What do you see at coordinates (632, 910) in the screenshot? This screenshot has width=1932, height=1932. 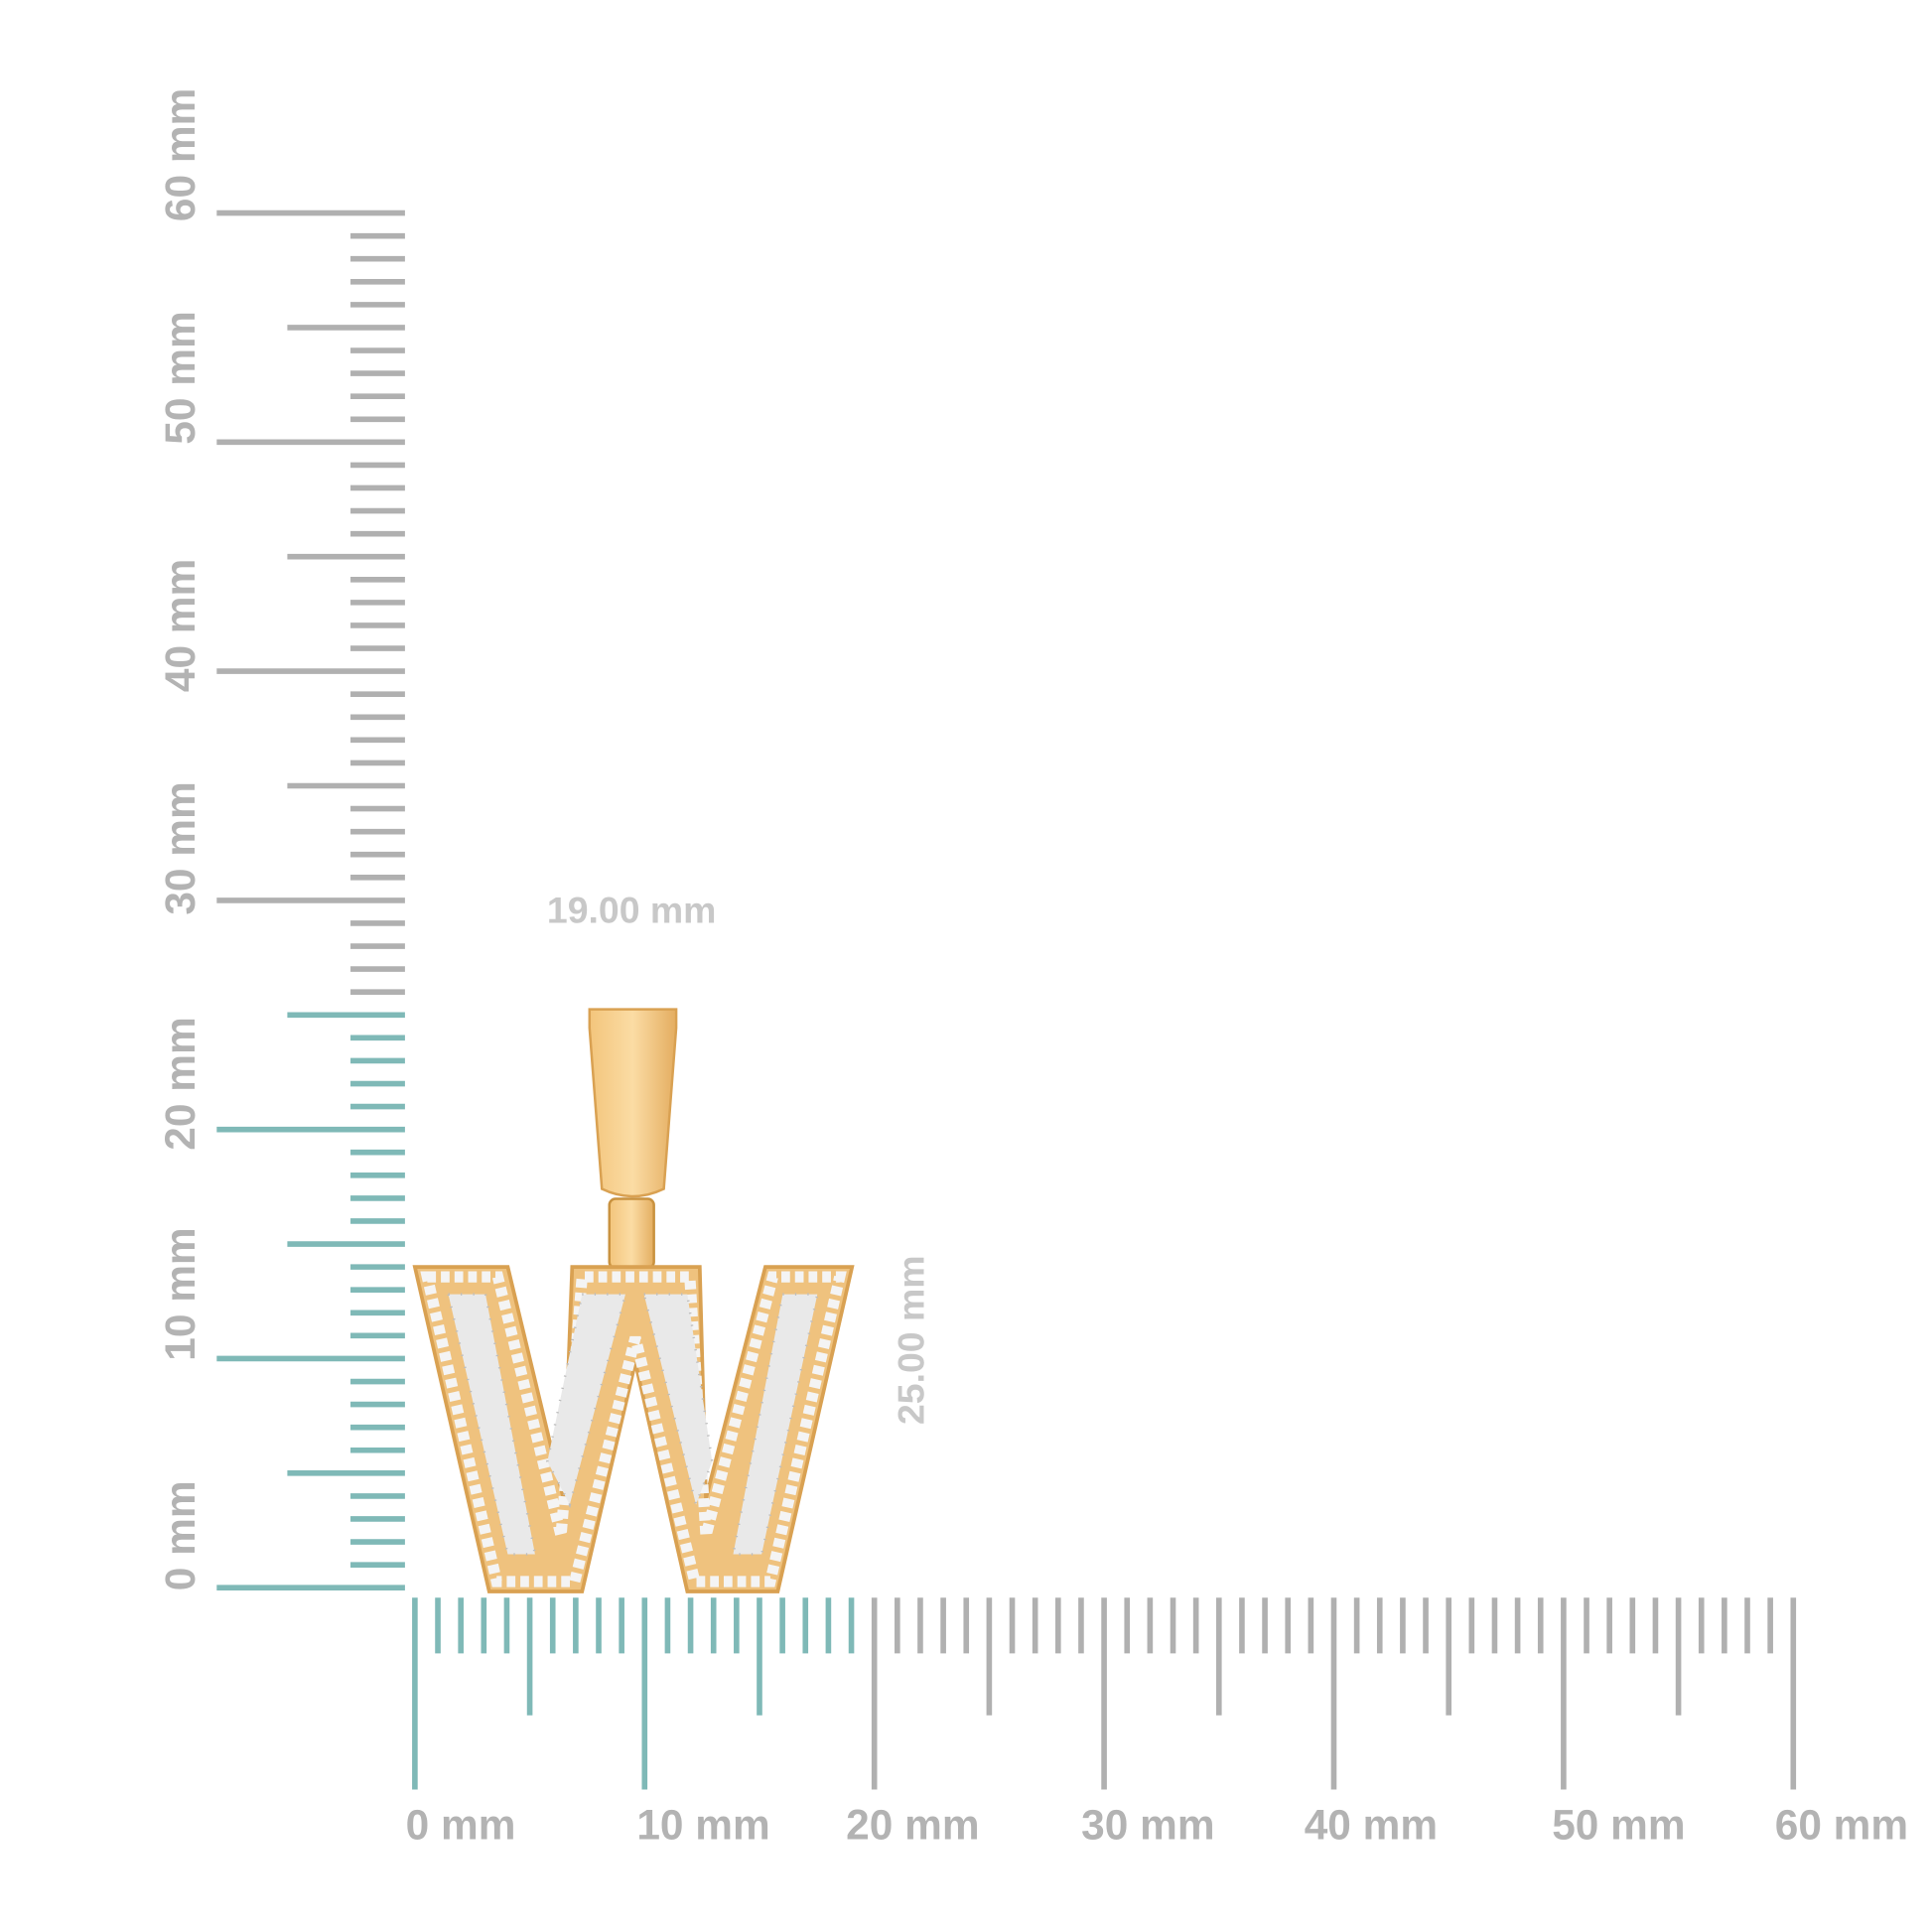 I see `width-label: 19.00 mm` at bounding box center [632, 910].